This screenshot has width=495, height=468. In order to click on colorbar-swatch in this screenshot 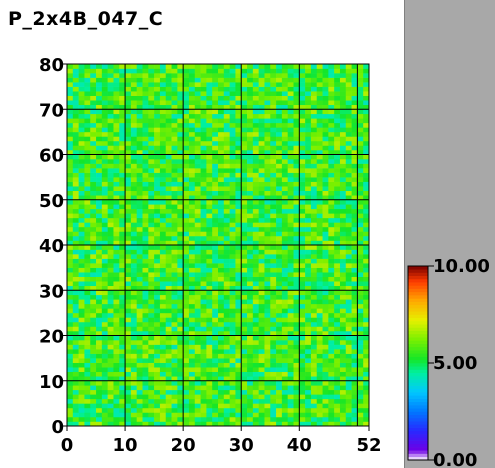, I will do `click(418, 436)`.